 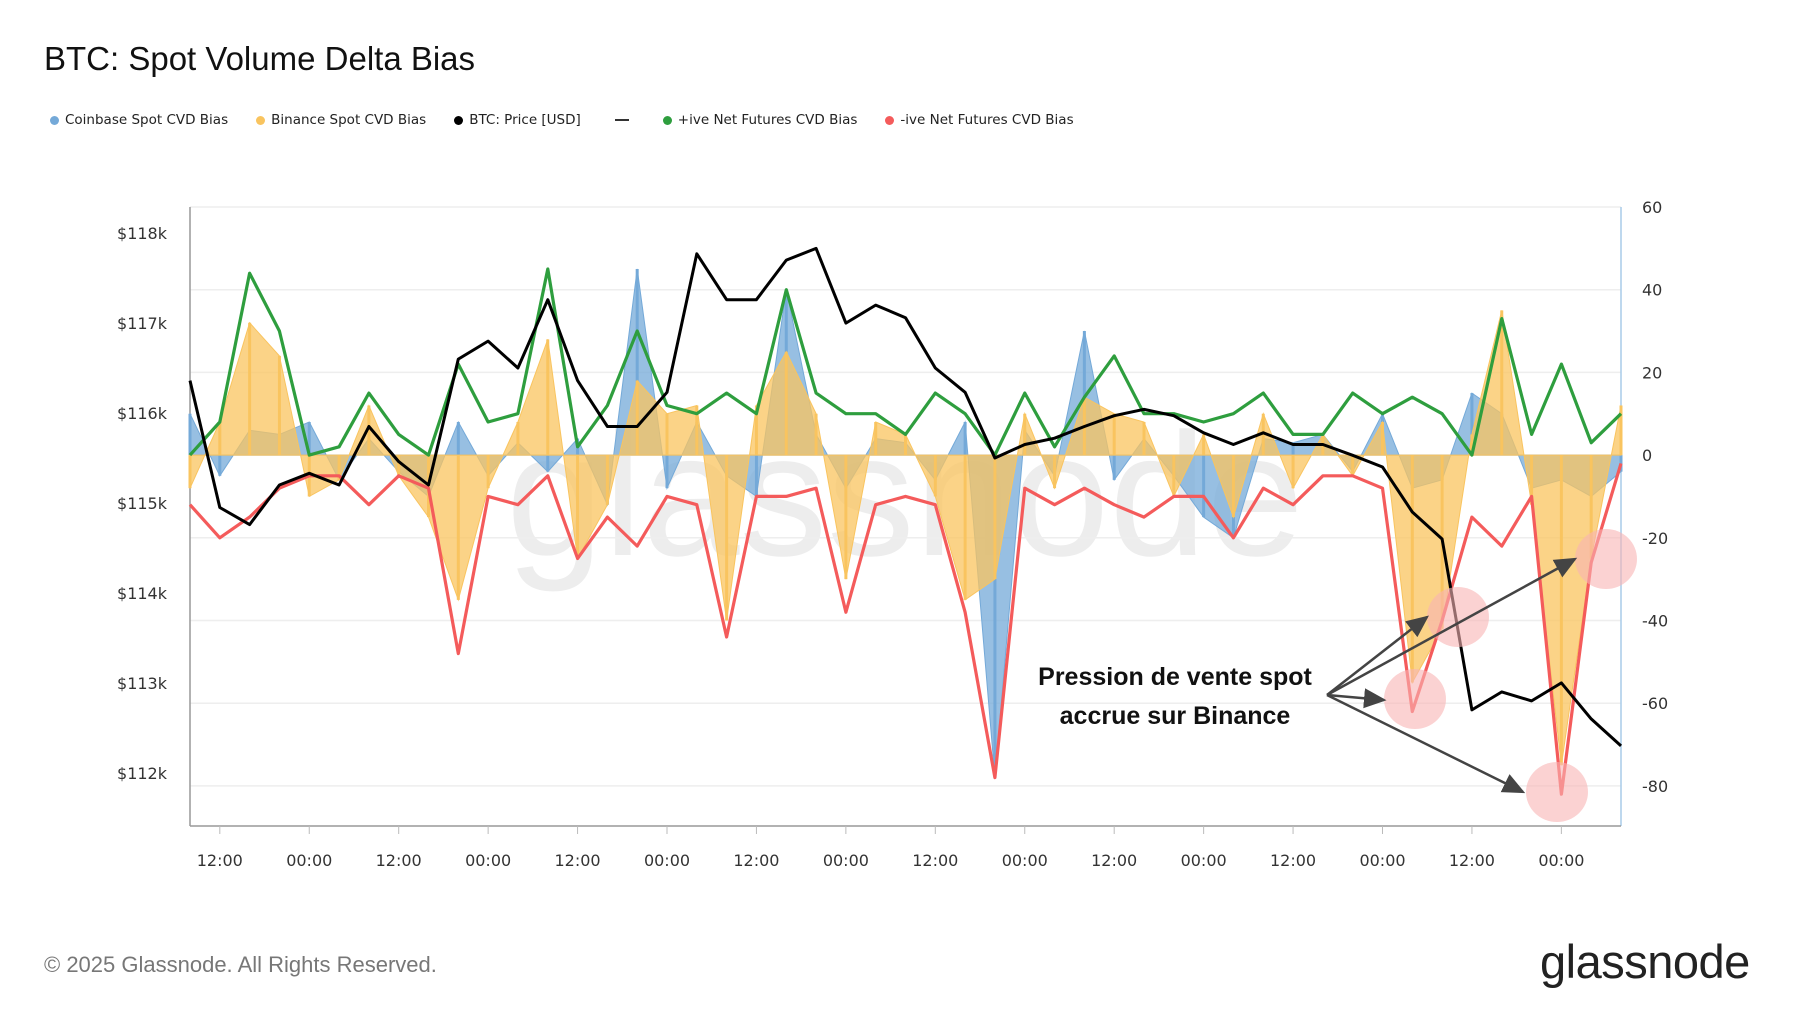 What do you see at coordinates (147, 120) in the screenshot?
I see `legend-label: Coinbase Spot CVD Bias` at bounding box center [147, 120].